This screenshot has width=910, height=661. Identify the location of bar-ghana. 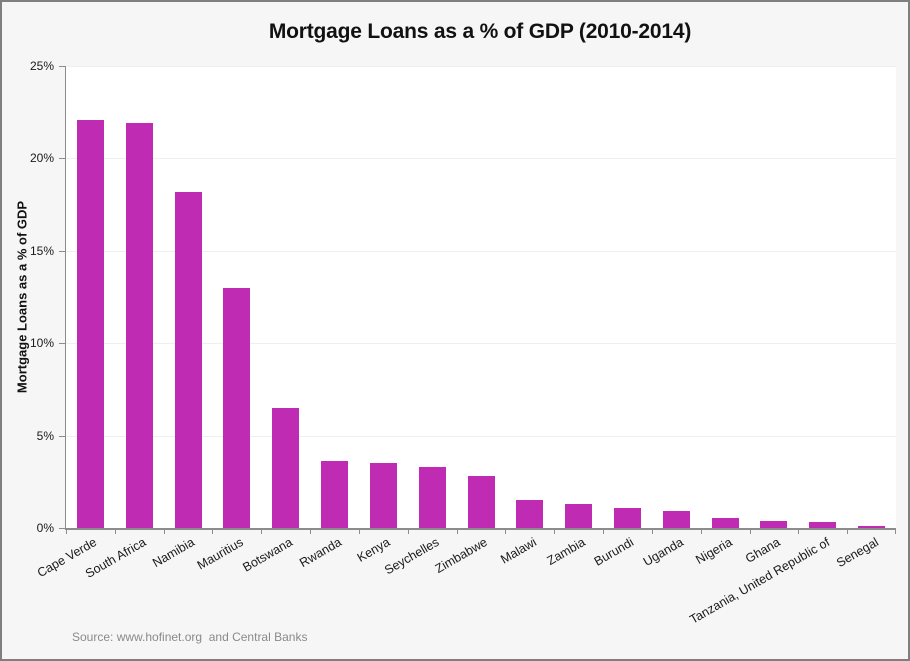
(774, 524).